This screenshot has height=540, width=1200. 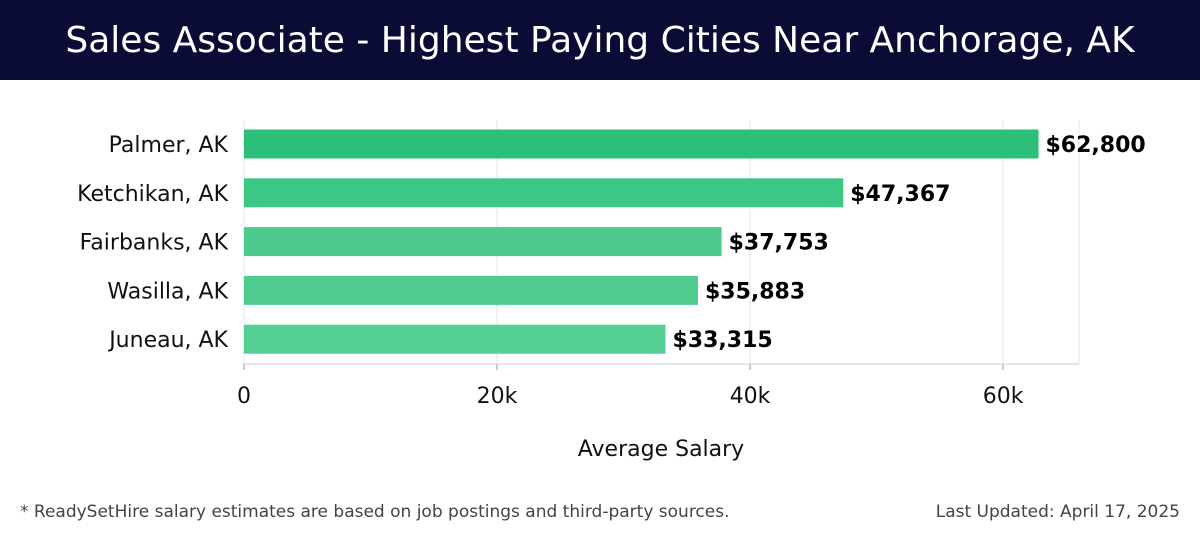 I want to click on category-label: Fairbanks, AK, so click(x=154, y=243).